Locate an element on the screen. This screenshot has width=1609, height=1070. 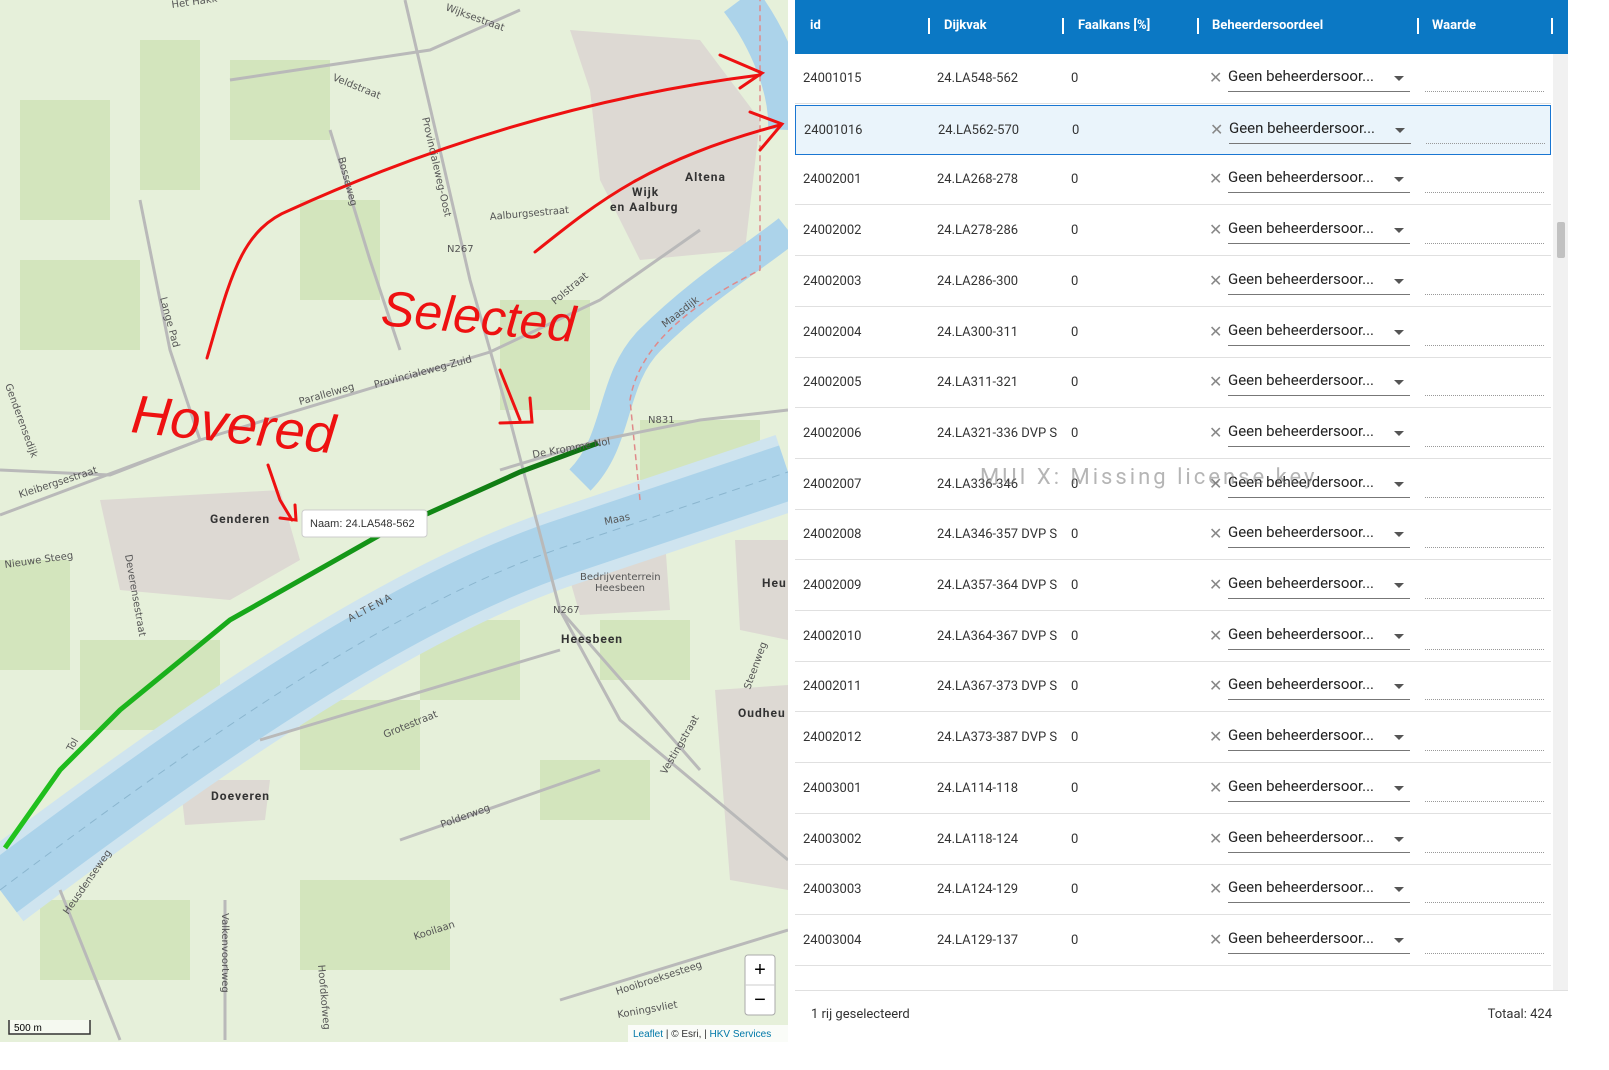
column-header: Beheerdersoordeel is located at coordinates (1268, 25).